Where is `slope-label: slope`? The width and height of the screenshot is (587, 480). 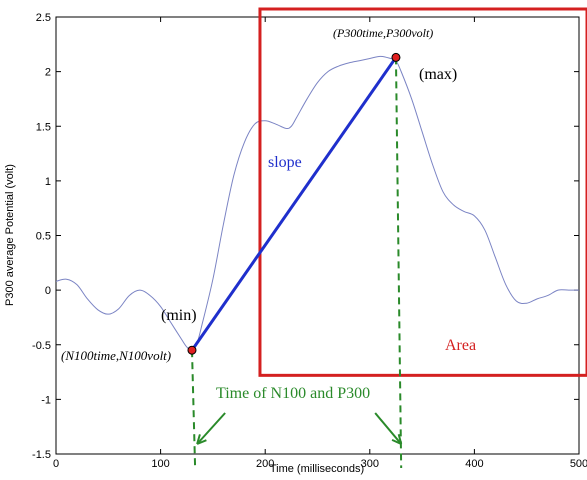
slope-label: slope is located at coordinates (285, 162).